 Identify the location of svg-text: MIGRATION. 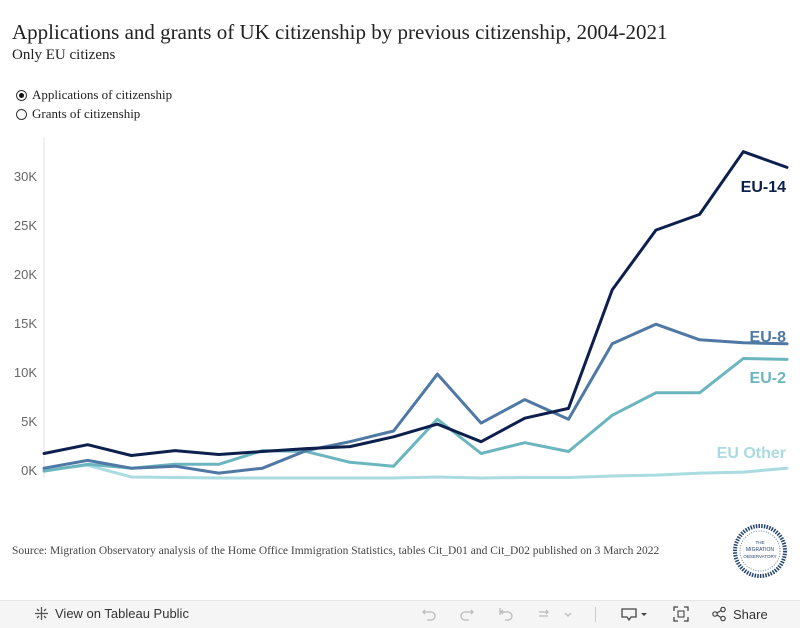
(760, 550).